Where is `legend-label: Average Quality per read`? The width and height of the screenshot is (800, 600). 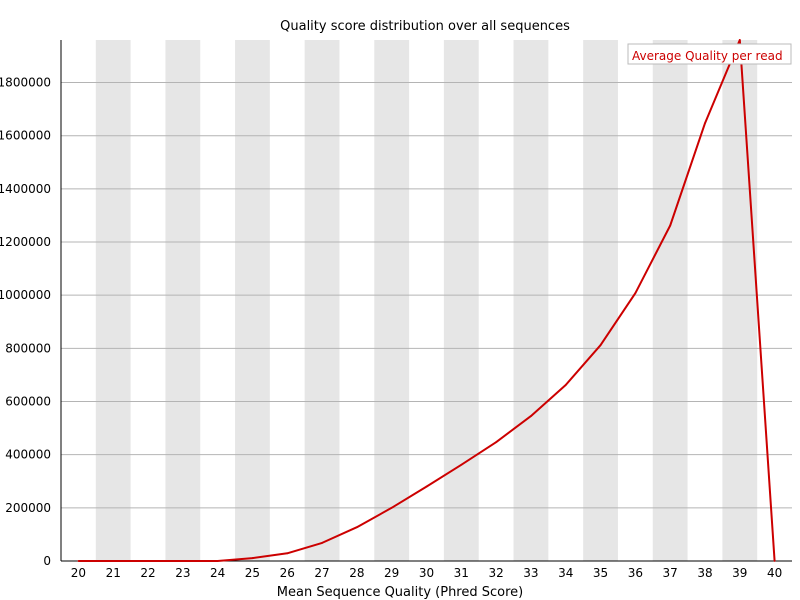 legend-label: Average Quality per read is located at coordinates (707, 56).